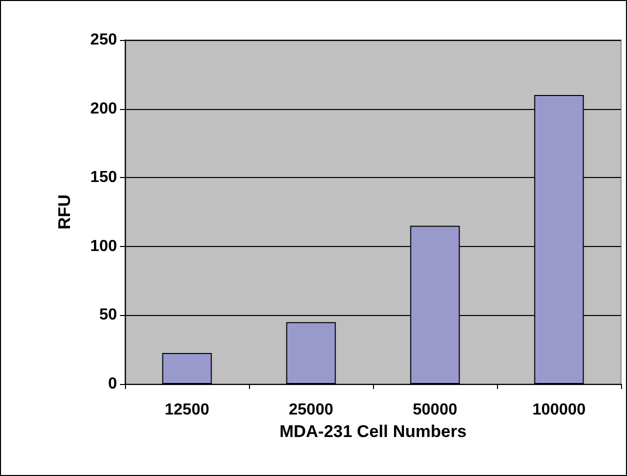 Image resolution: width=627 pixels, height=476 pixels. I want to click on y-tick-label: 100, so click(104, 246).